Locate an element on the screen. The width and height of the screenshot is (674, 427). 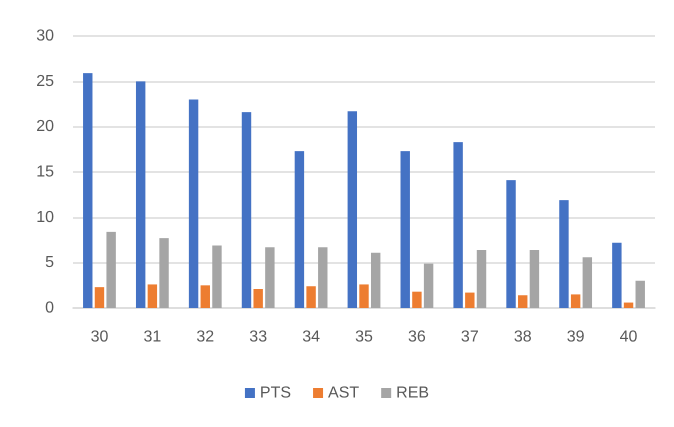
y-tick-label: 10 is located at coordinates (45, 217).